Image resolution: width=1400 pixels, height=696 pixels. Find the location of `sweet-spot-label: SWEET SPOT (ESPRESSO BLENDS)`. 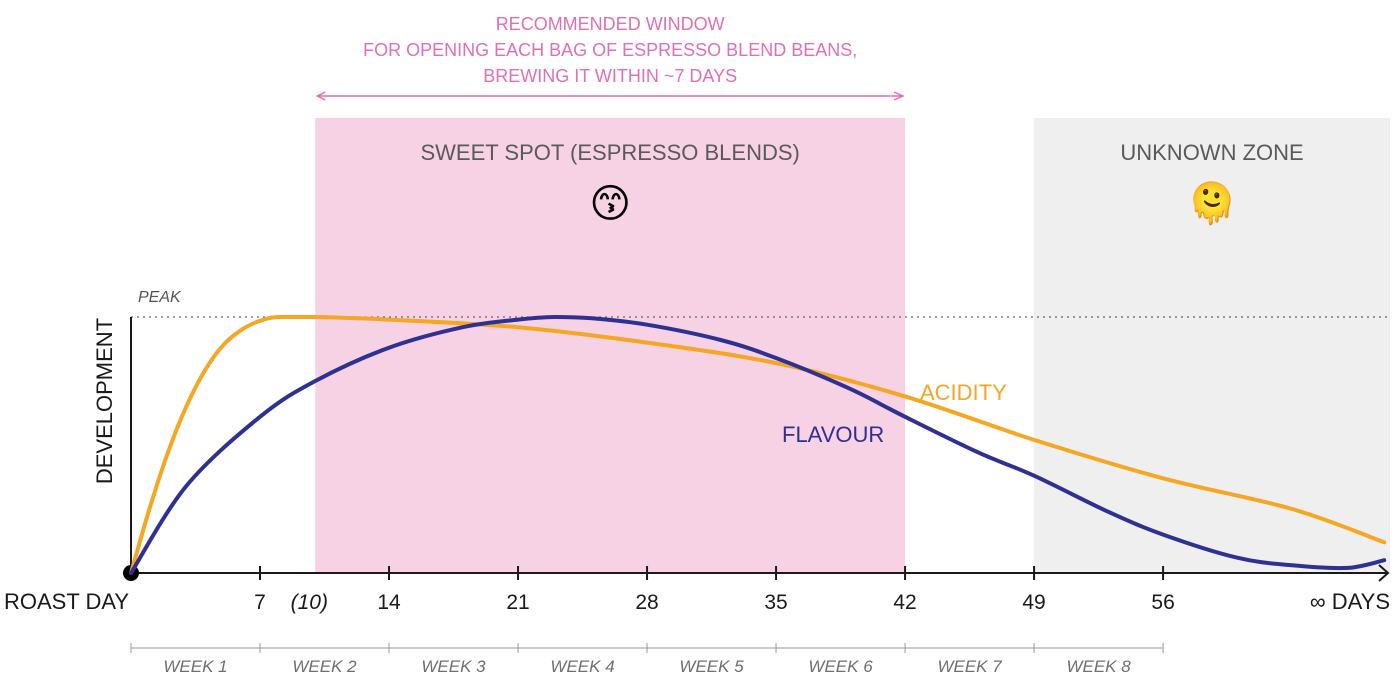

sweet-spot-label: SWEET SPOT (ESPRESSO BLENDS) is located at coordinates (609, 152).